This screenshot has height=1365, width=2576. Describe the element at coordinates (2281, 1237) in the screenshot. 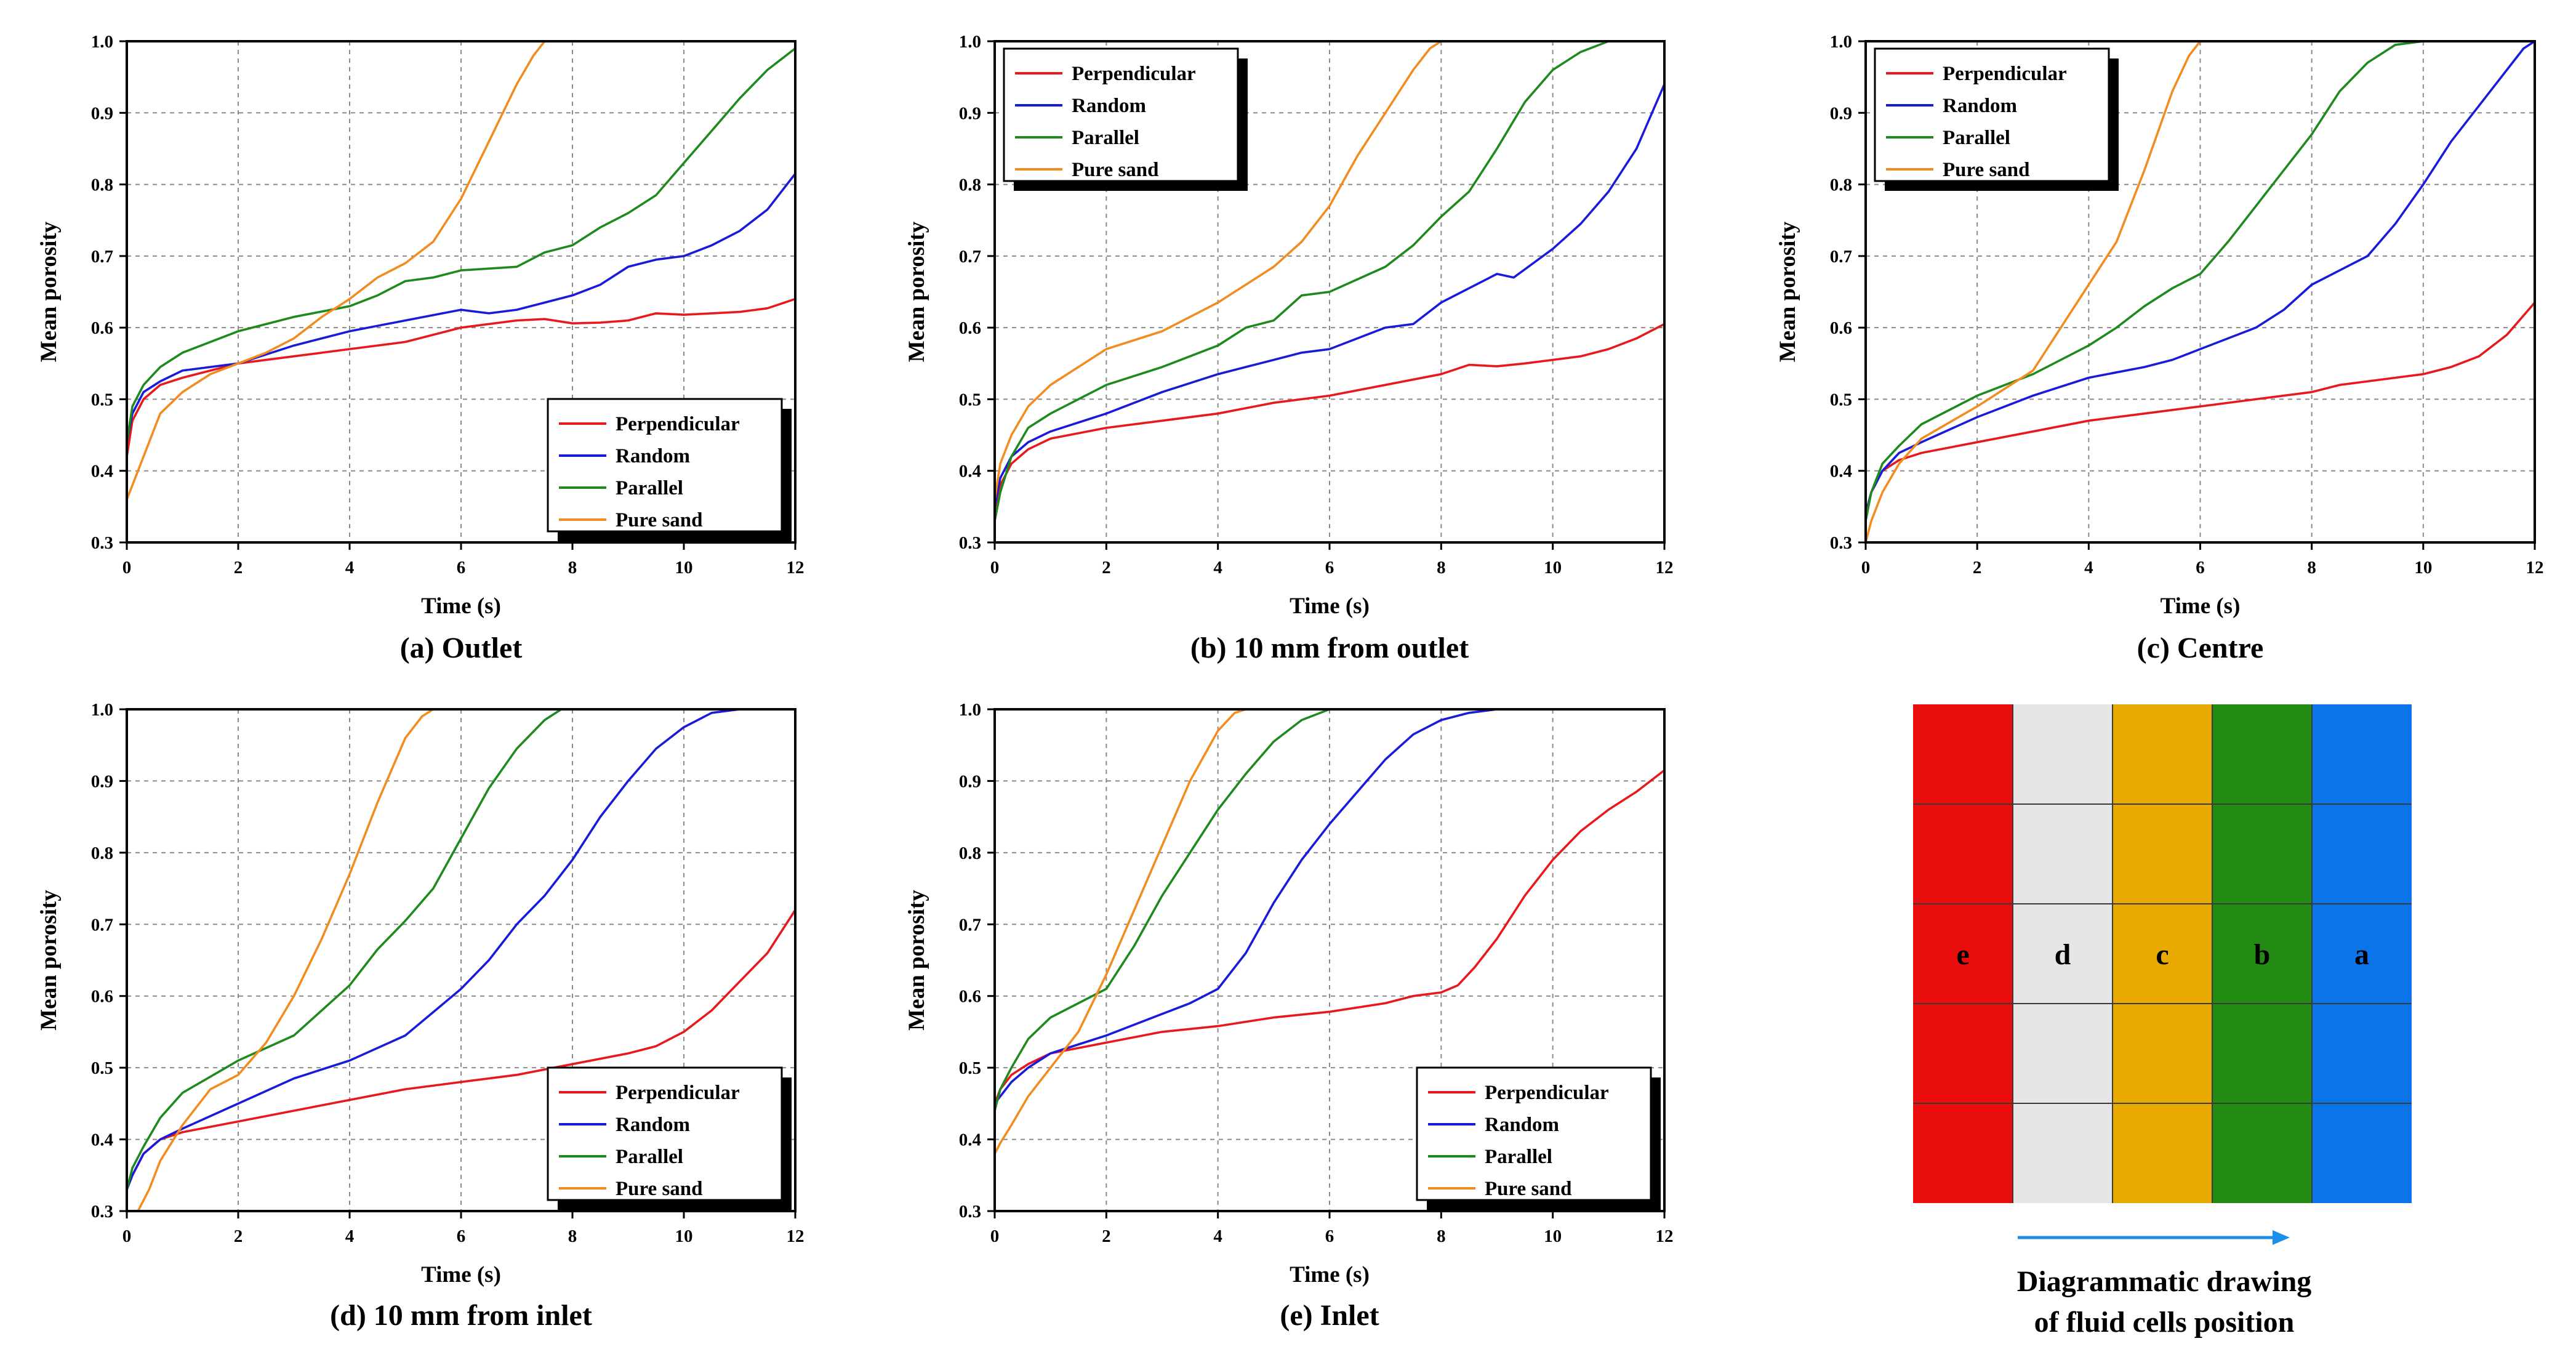

I see `flow-arrow-head-icon` at that location.